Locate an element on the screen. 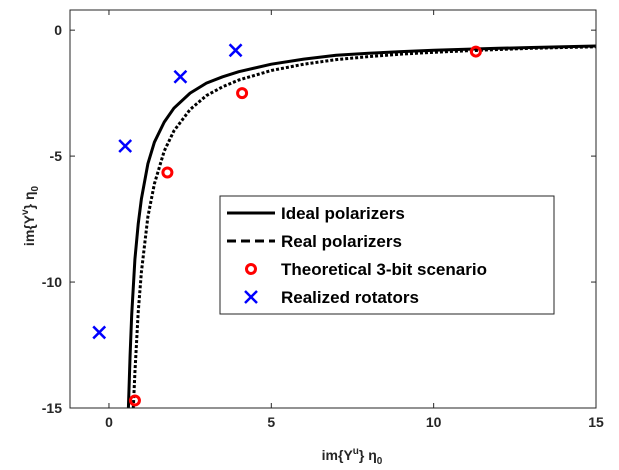  y-axis-label: im{Yv} η0 is located at coordinates (30, 215).